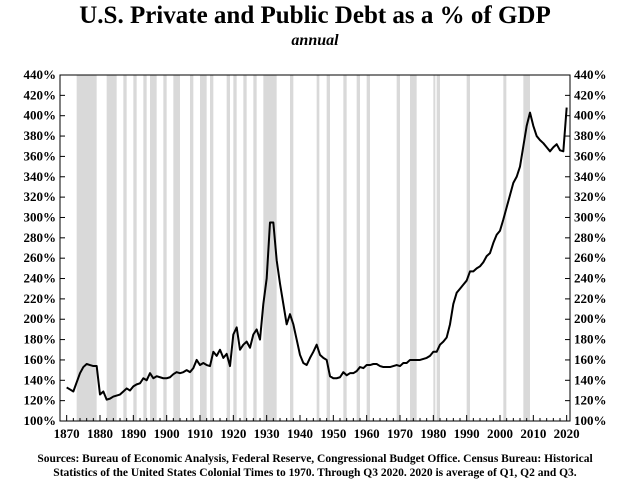  I want to click on y-tick-label-left: 240%, so click(40, 278).